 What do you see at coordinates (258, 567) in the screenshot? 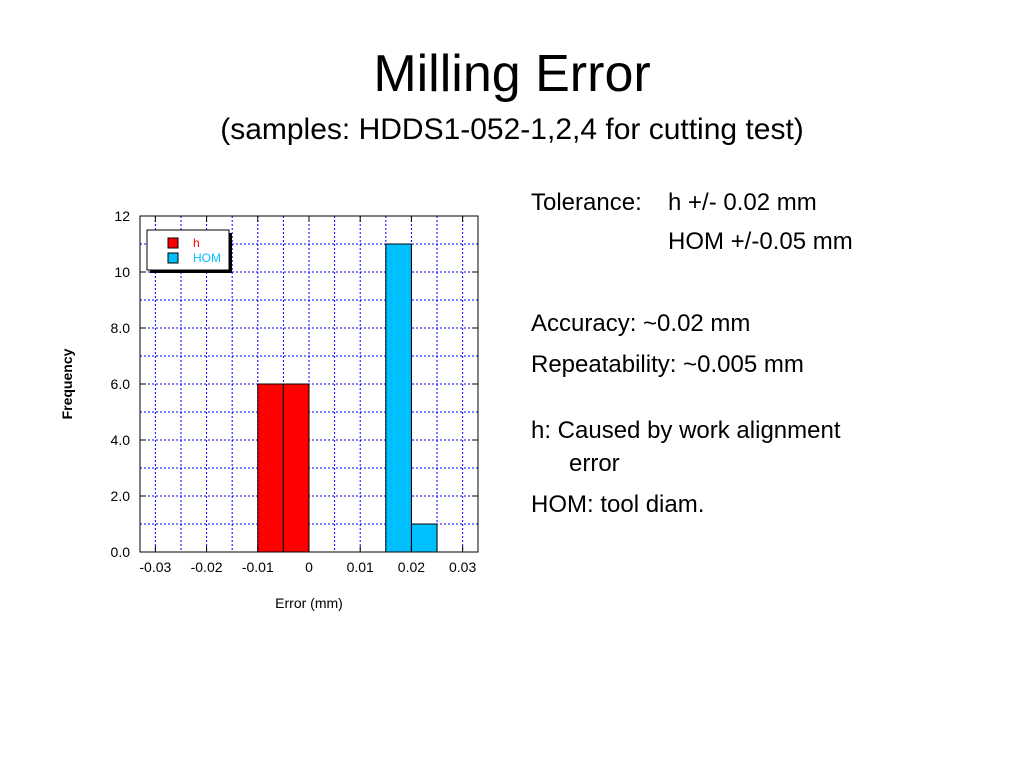
I see `x-tick-label: -0.01` at bounding box center [258, 567].